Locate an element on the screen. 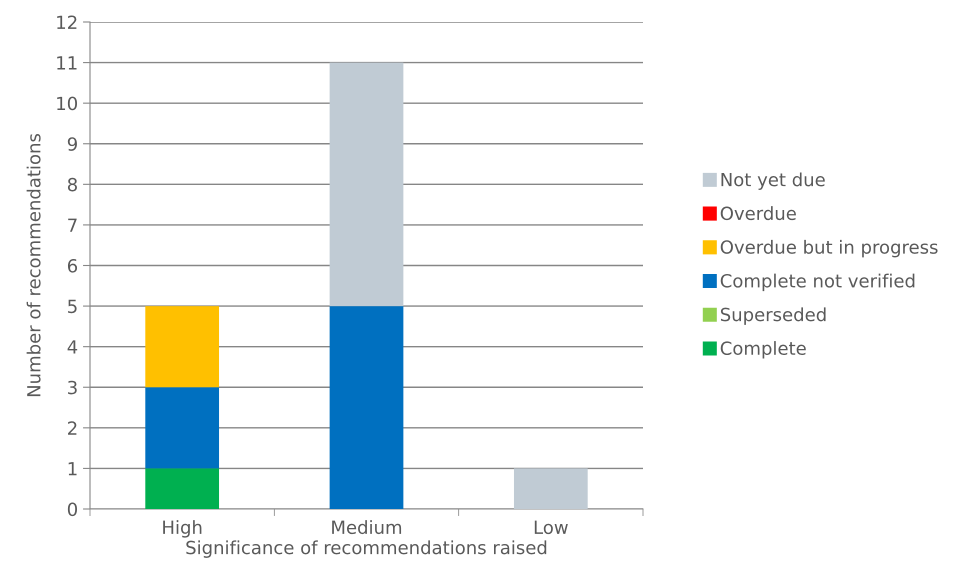 This screenshot has height=580, width=964. y-tick-label: 11 is located at coordinates (67, 63).